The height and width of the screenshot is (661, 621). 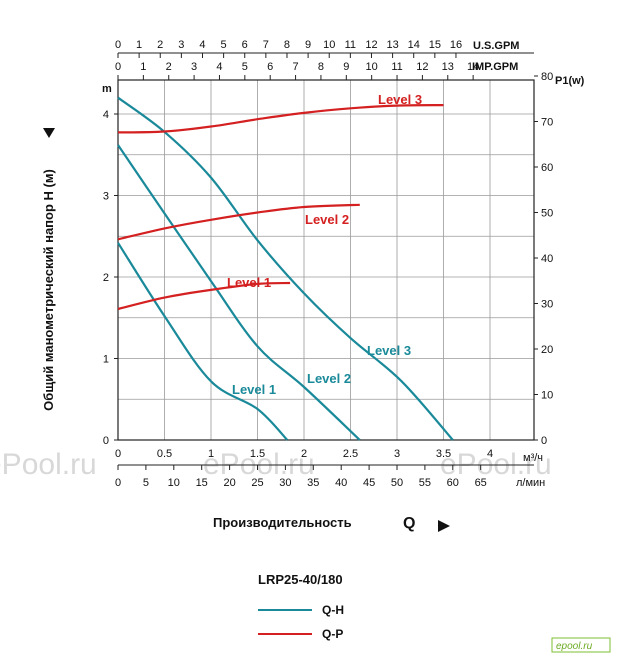 I want to click on qp-label-1: Level 1, so click(x=249, y=282).